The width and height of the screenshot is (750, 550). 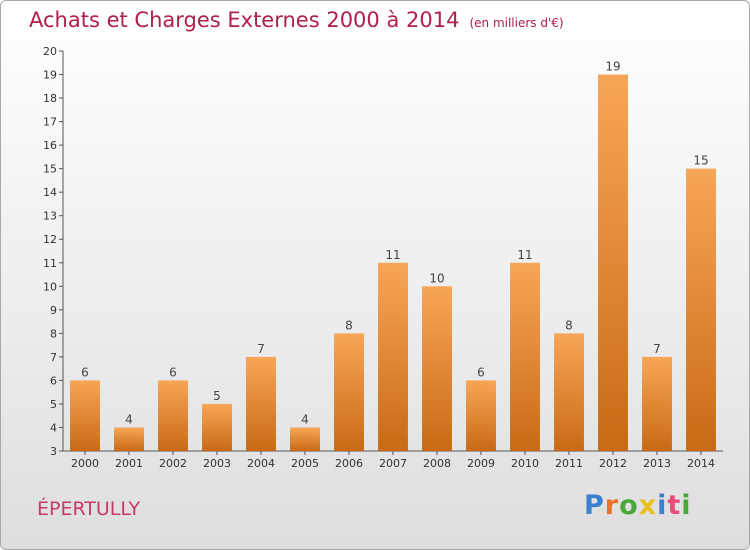 What do you see at coordinates (50, 263) in the screenshot?
I see `y-tick-label: 11` at bounding box center [50, 263].